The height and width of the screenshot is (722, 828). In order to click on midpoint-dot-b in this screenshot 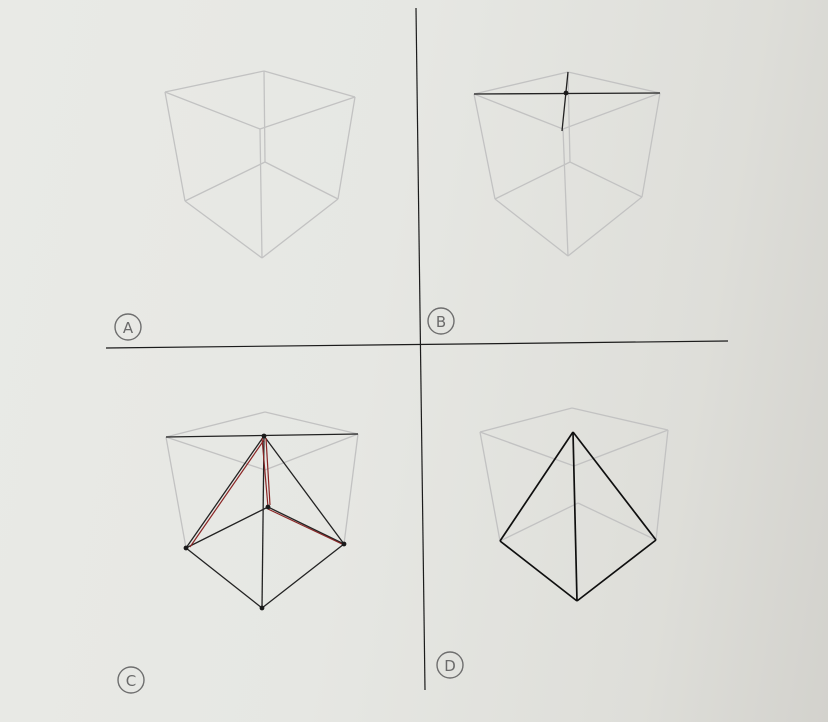, I will do `click(566, 93)`.